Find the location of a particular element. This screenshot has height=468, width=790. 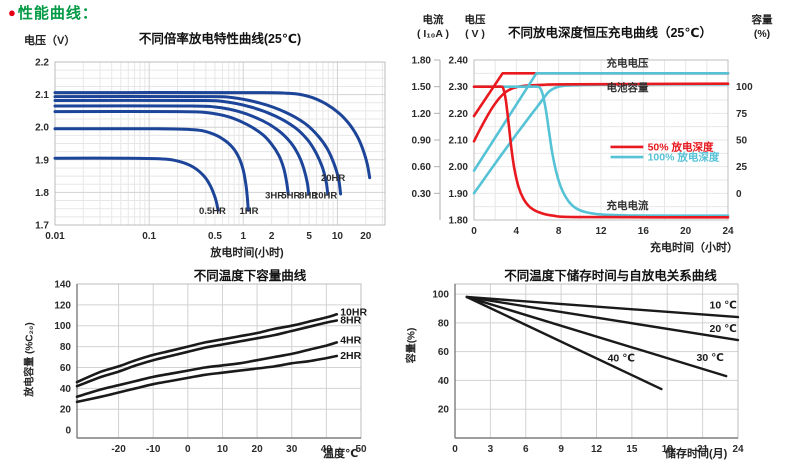

curve-label: 充电电流 is located at coordinates (627, 205).